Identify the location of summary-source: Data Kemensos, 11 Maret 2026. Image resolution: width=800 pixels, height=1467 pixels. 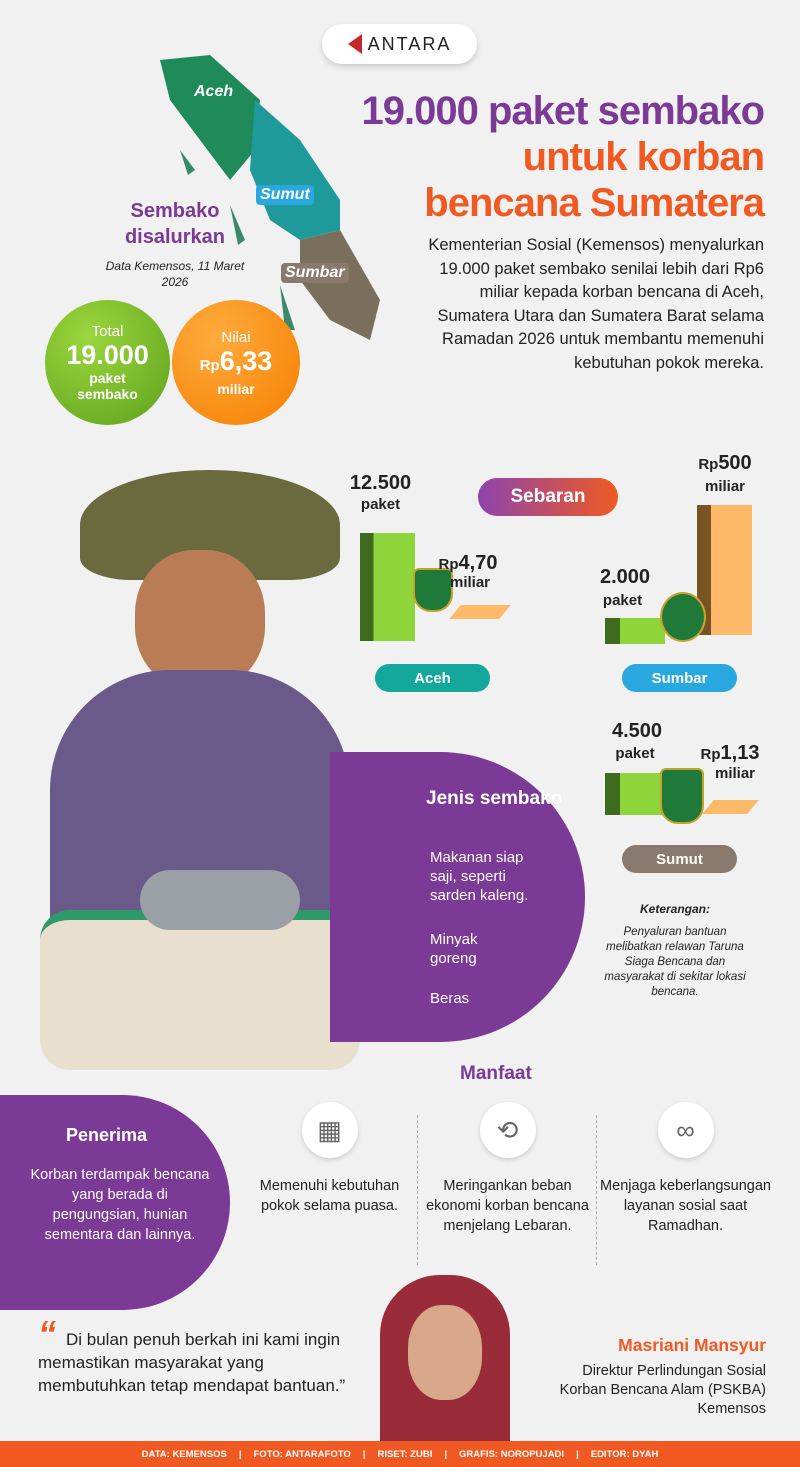
(175, 274).